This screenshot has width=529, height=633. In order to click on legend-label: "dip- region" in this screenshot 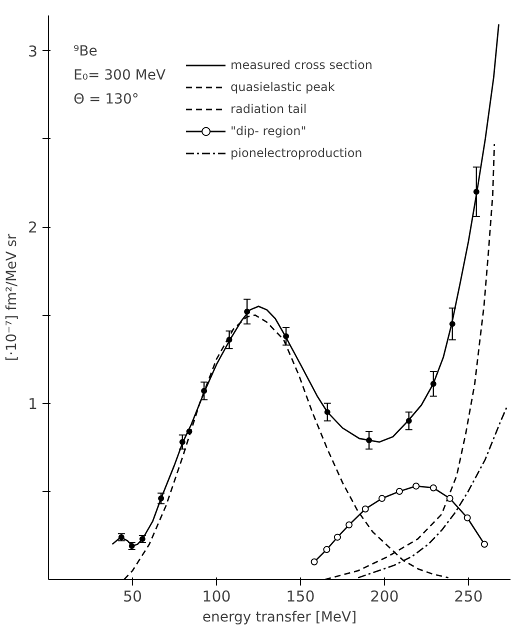, I will do `click(268, 131)`.